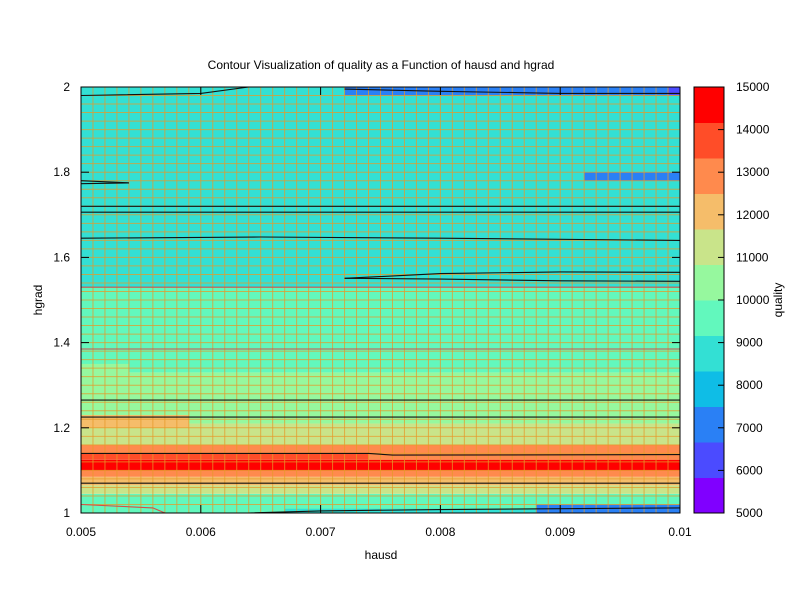  I want to click on colorbar-tick-label: 11000, so click(752, 257).